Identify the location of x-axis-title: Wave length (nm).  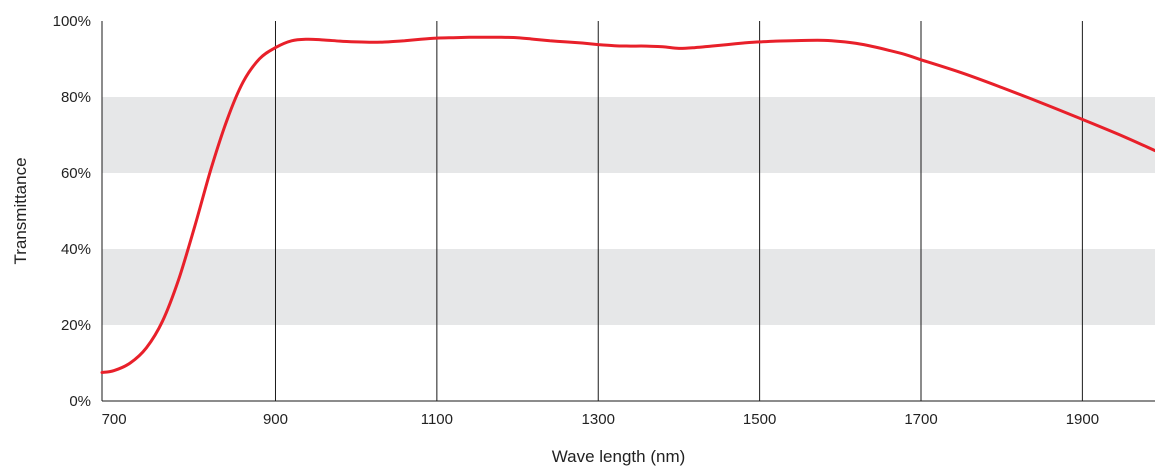
(619, 456).